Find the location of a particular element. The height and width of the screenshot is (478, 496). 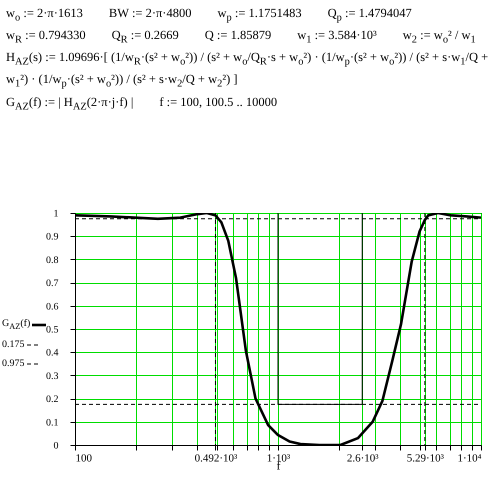

text: w$_{2}$ := w$_{o}$² / w$_{1}$ is located at coordinates (439, 37).